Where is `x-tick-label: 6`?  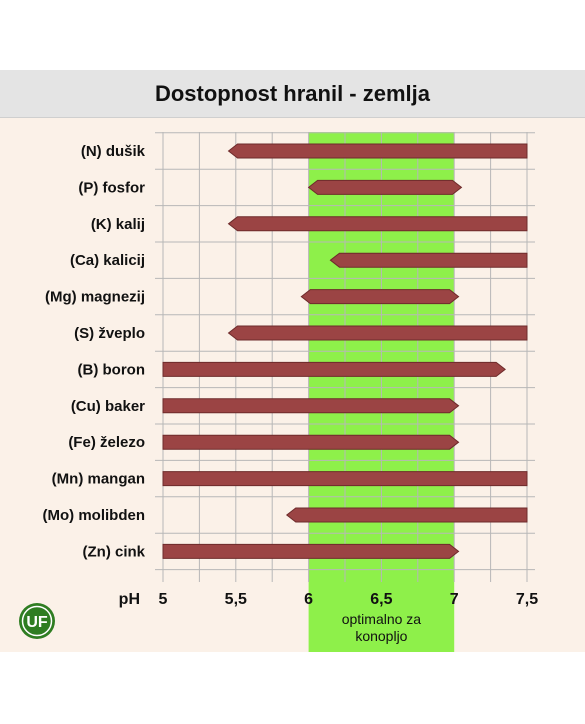 x-tick-label: 6 is located at coordinates (308, 599).